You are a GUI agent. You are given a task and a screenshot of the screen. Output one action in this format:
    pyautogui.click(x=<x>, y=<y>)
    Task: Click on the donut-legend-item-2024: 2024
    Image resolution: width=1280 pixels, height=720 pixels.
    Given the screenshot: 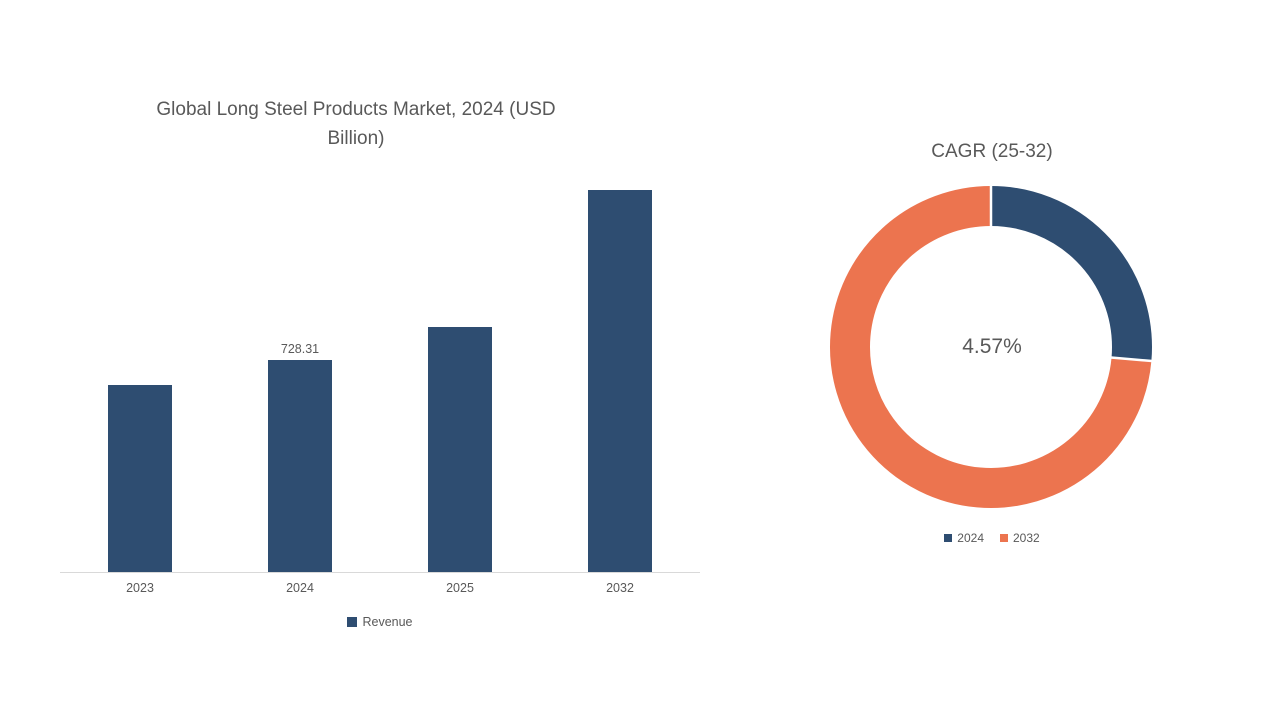 What is the action you would take?
    pyautogui.click(x=964, y=538)
    